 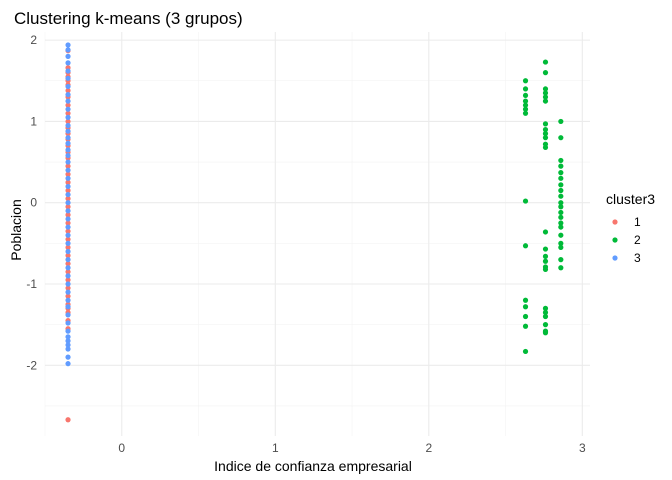 What do you see at coordinates (637, 240) in the screenshot?
I see `legend-label-2: 2` at bounding box center [637, 240].